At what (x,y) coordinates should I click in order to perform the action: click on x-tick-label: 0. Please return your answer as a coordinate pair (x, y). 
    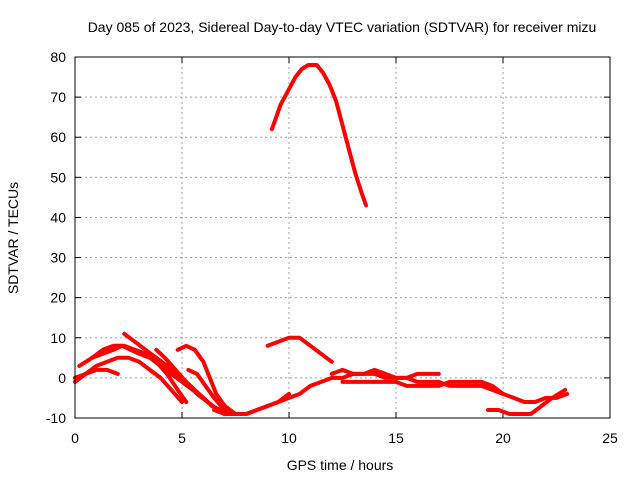
    Looking at the image, I should click on (75, 438).